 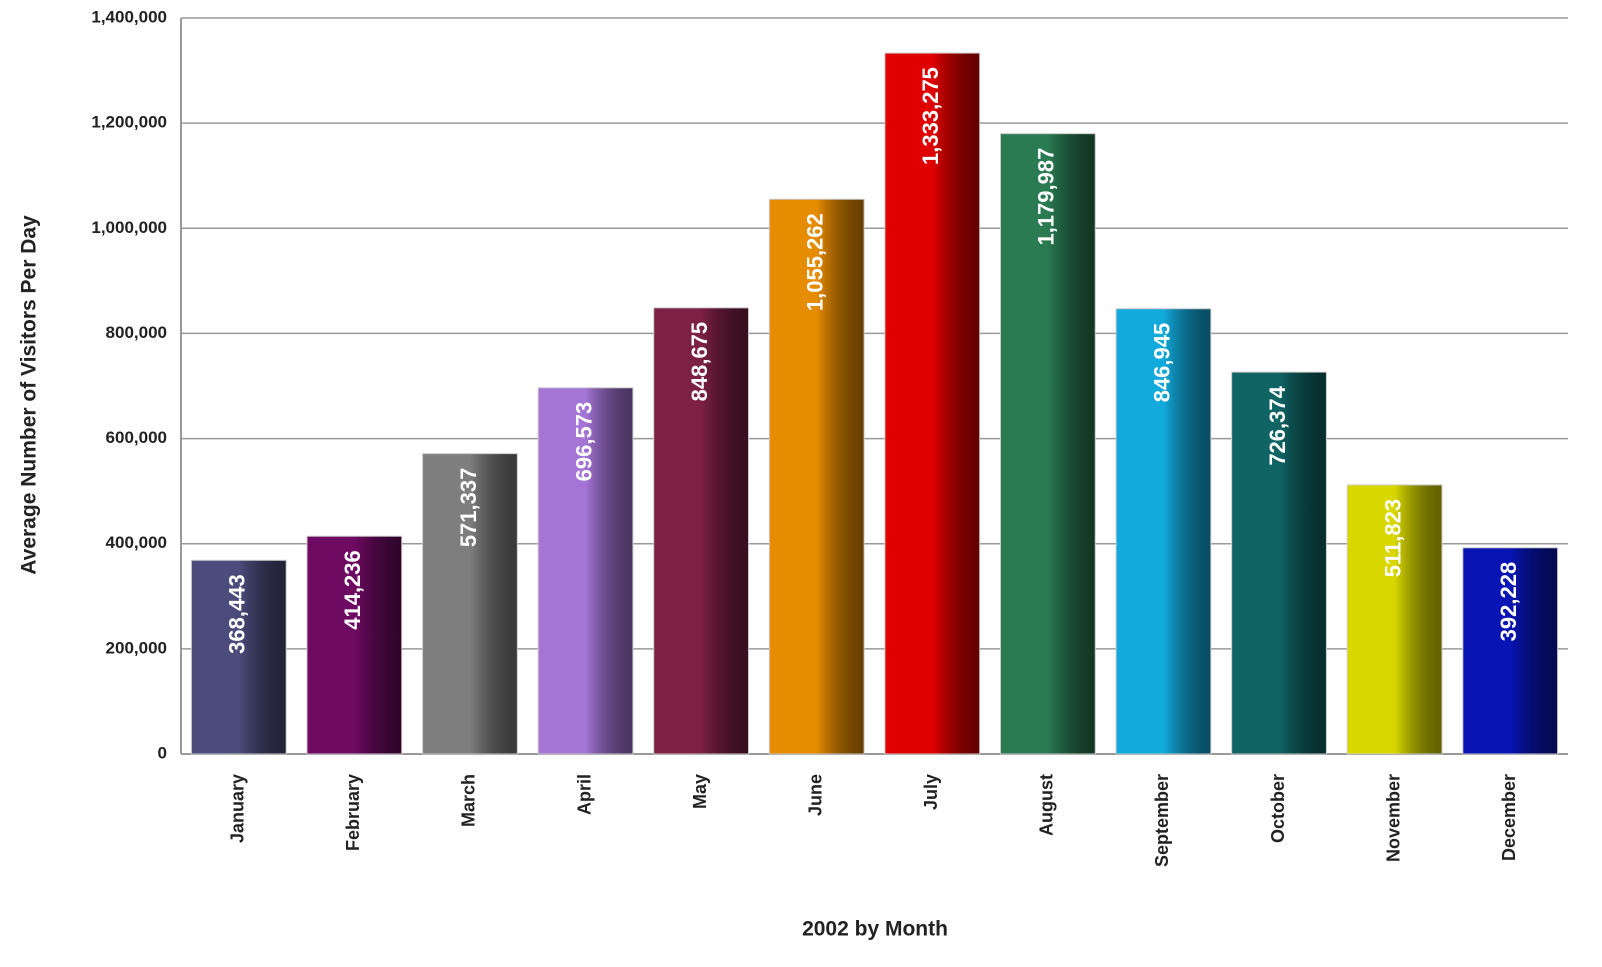 What do you see at coordinates (584, 794) in the screenshot?
I see `x-tick-label: April` at bounding box center [584, 794].